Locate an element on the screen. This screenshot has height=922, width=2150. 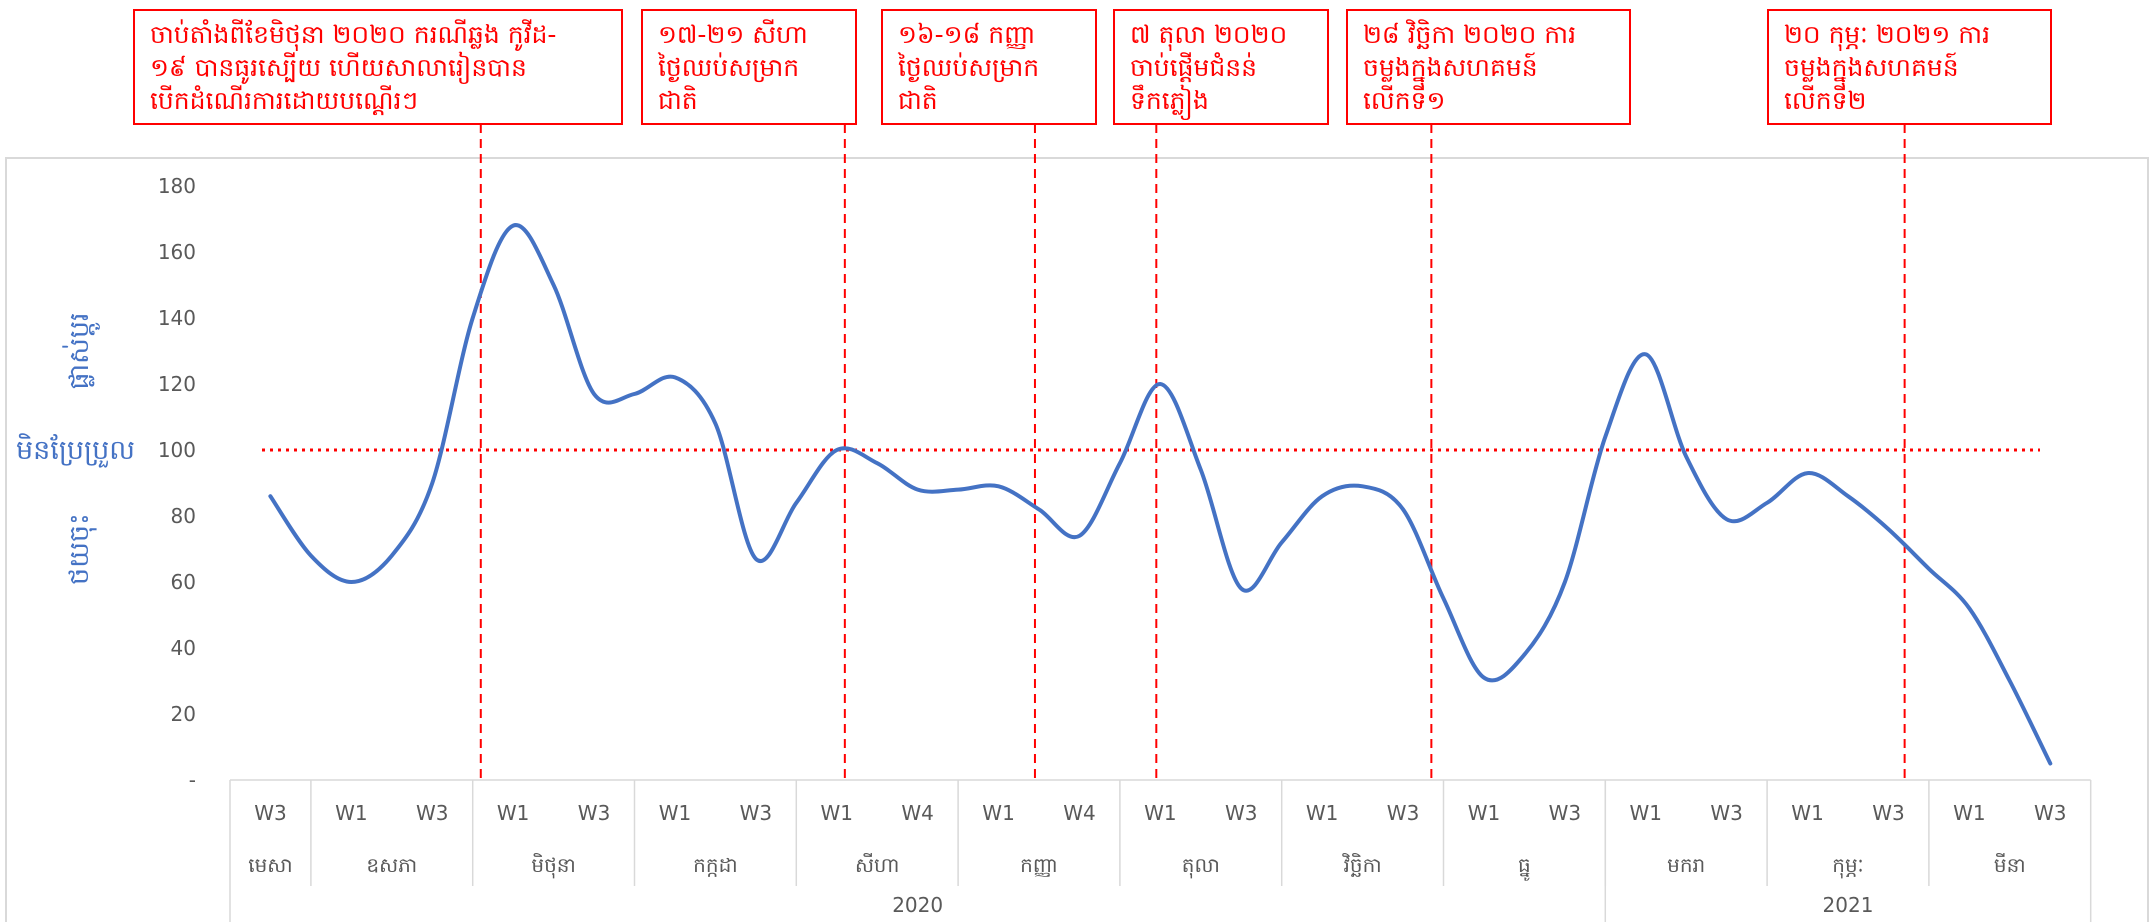
x-month-label: កុម្ភៈ is located at coordinates (1848, 866).